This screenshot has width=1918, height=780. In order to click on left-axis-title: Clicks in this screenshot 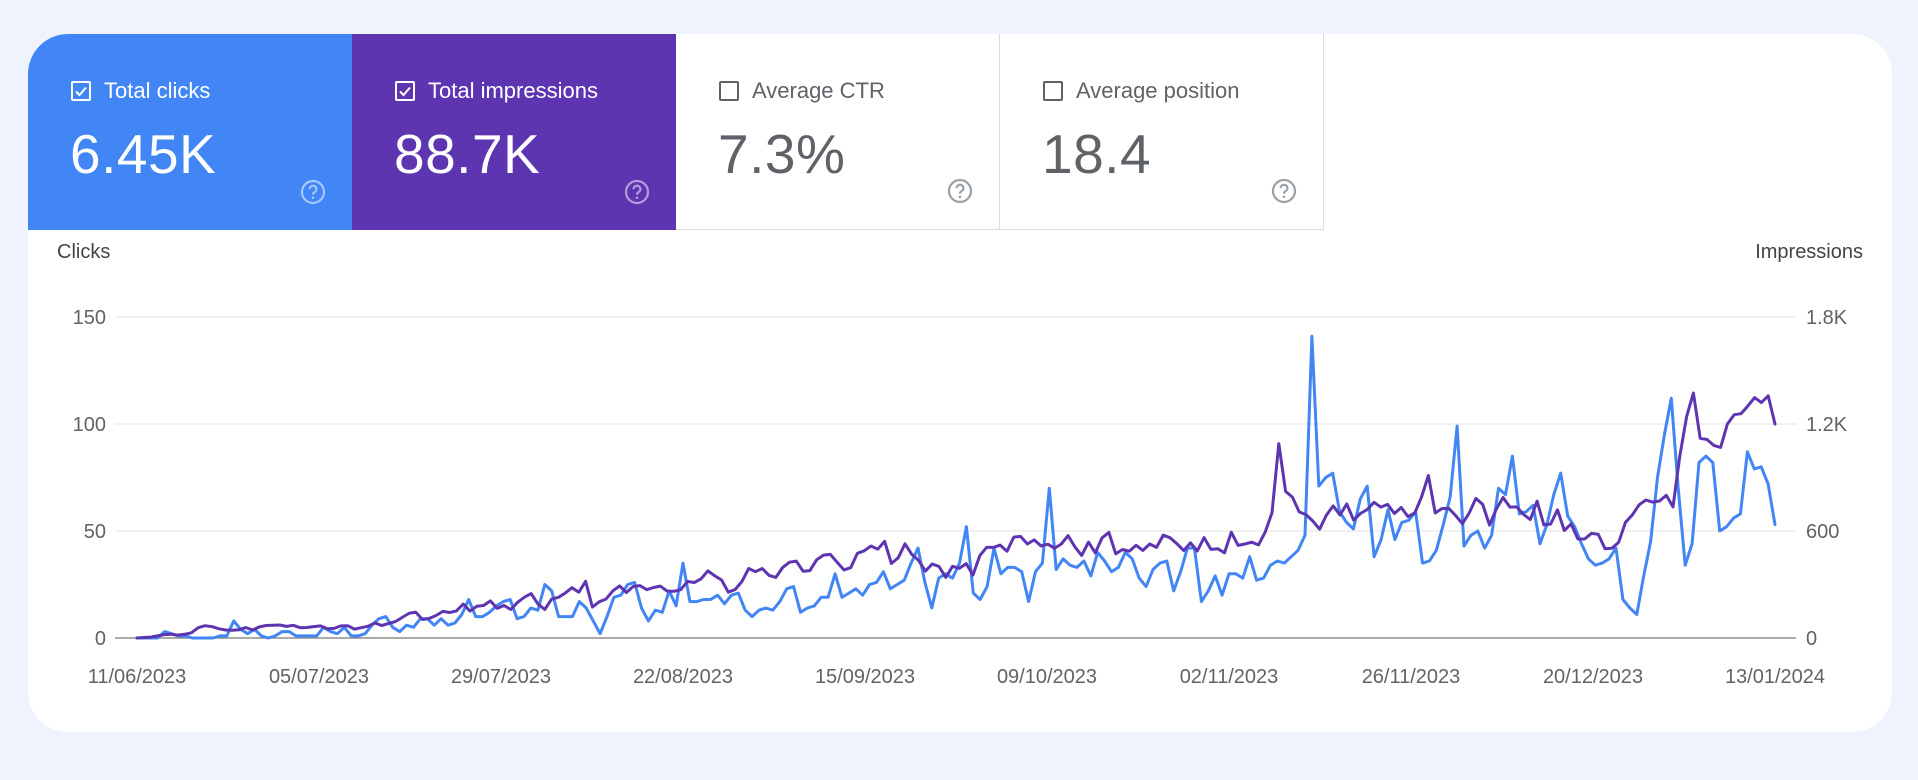, I will do `click(84, 252)`.